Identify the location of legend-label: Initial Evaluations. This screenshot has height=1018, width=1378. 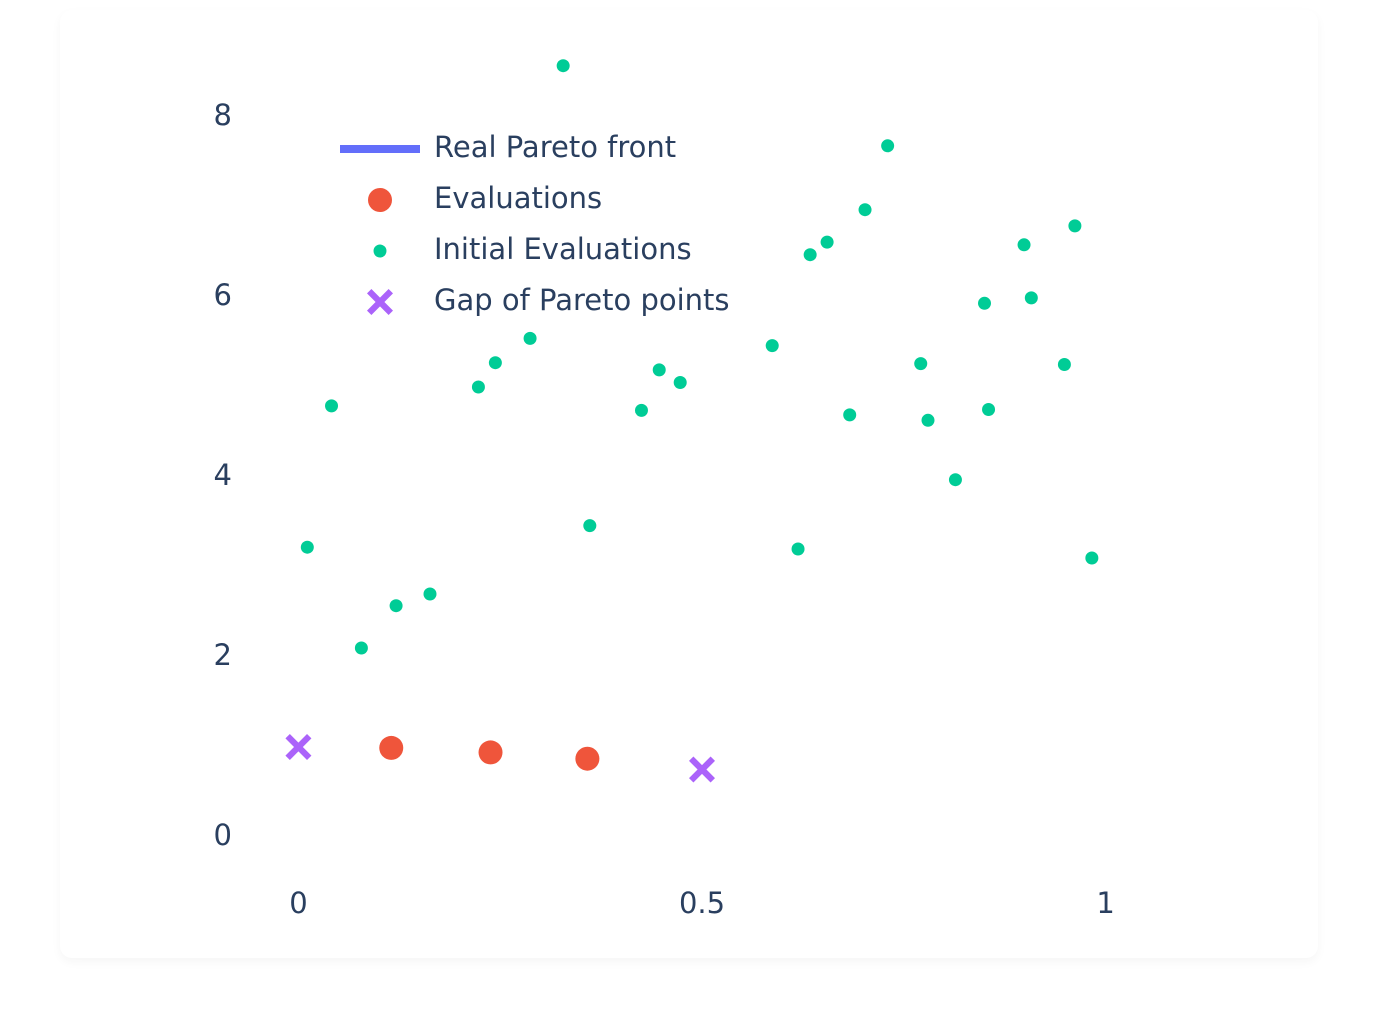
(563, 249).